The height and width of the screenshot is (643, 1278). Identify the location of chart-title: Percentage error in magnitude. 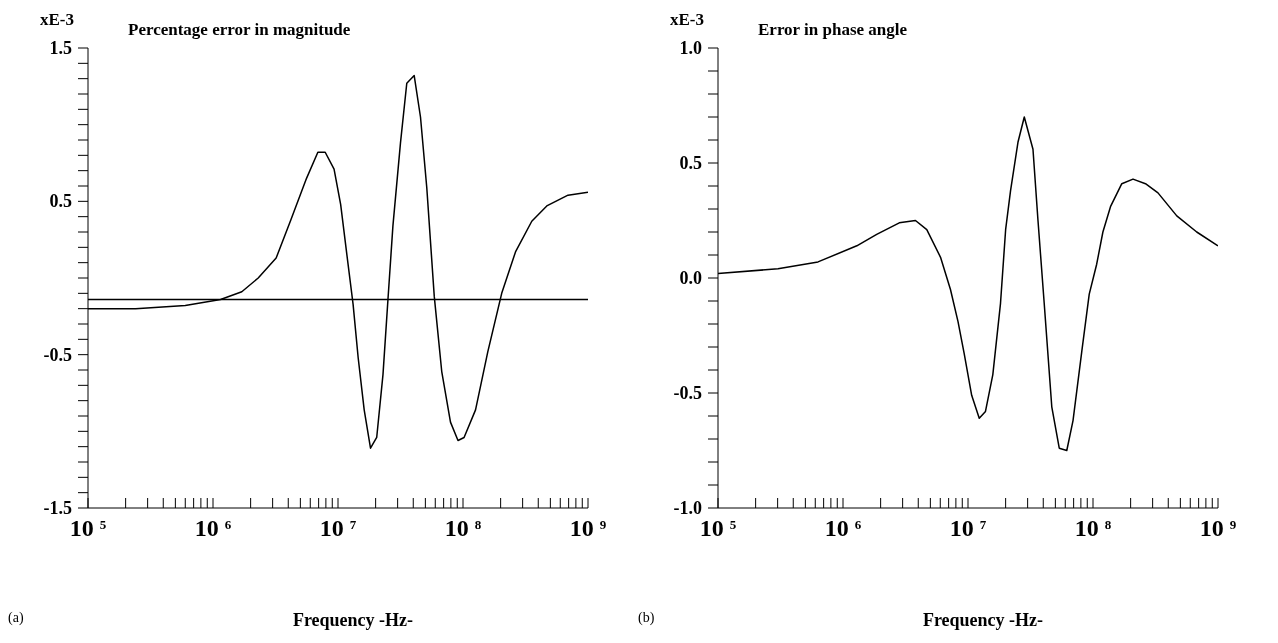
(239, 30).